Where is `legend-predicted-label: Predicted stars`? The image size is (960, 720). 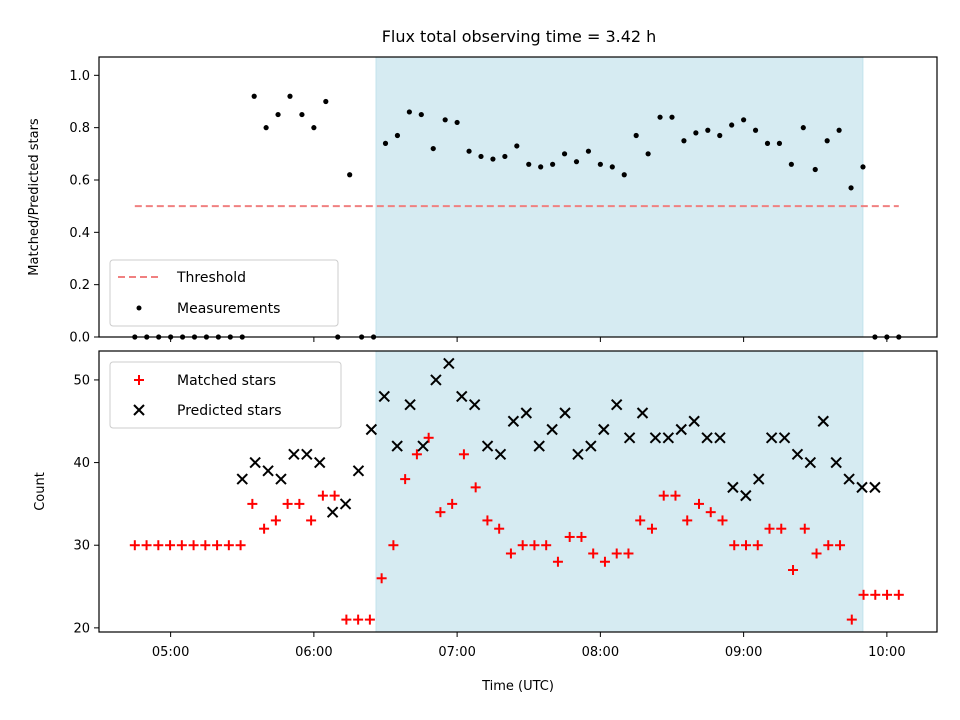 legend-predicted-label: Predicted stars is located at coordinates (229, 411).